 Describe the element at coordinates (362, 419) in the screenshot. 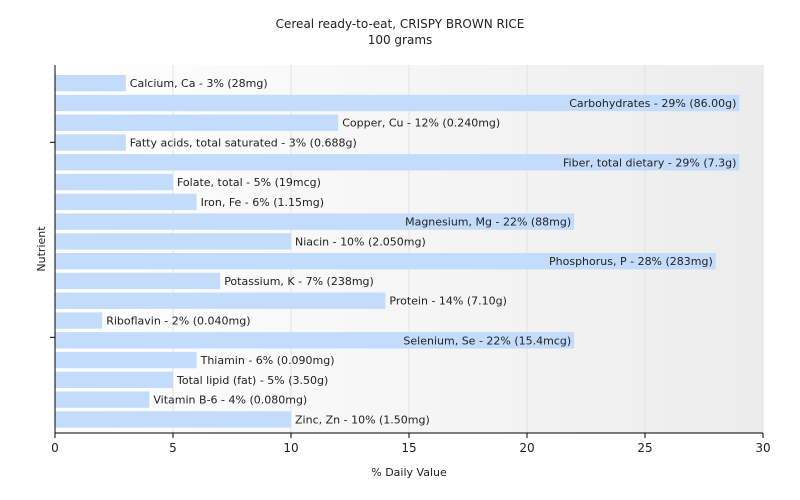

I see `bar-label-17: Zinc, Zn - 10% (1.50mg)` at that location.